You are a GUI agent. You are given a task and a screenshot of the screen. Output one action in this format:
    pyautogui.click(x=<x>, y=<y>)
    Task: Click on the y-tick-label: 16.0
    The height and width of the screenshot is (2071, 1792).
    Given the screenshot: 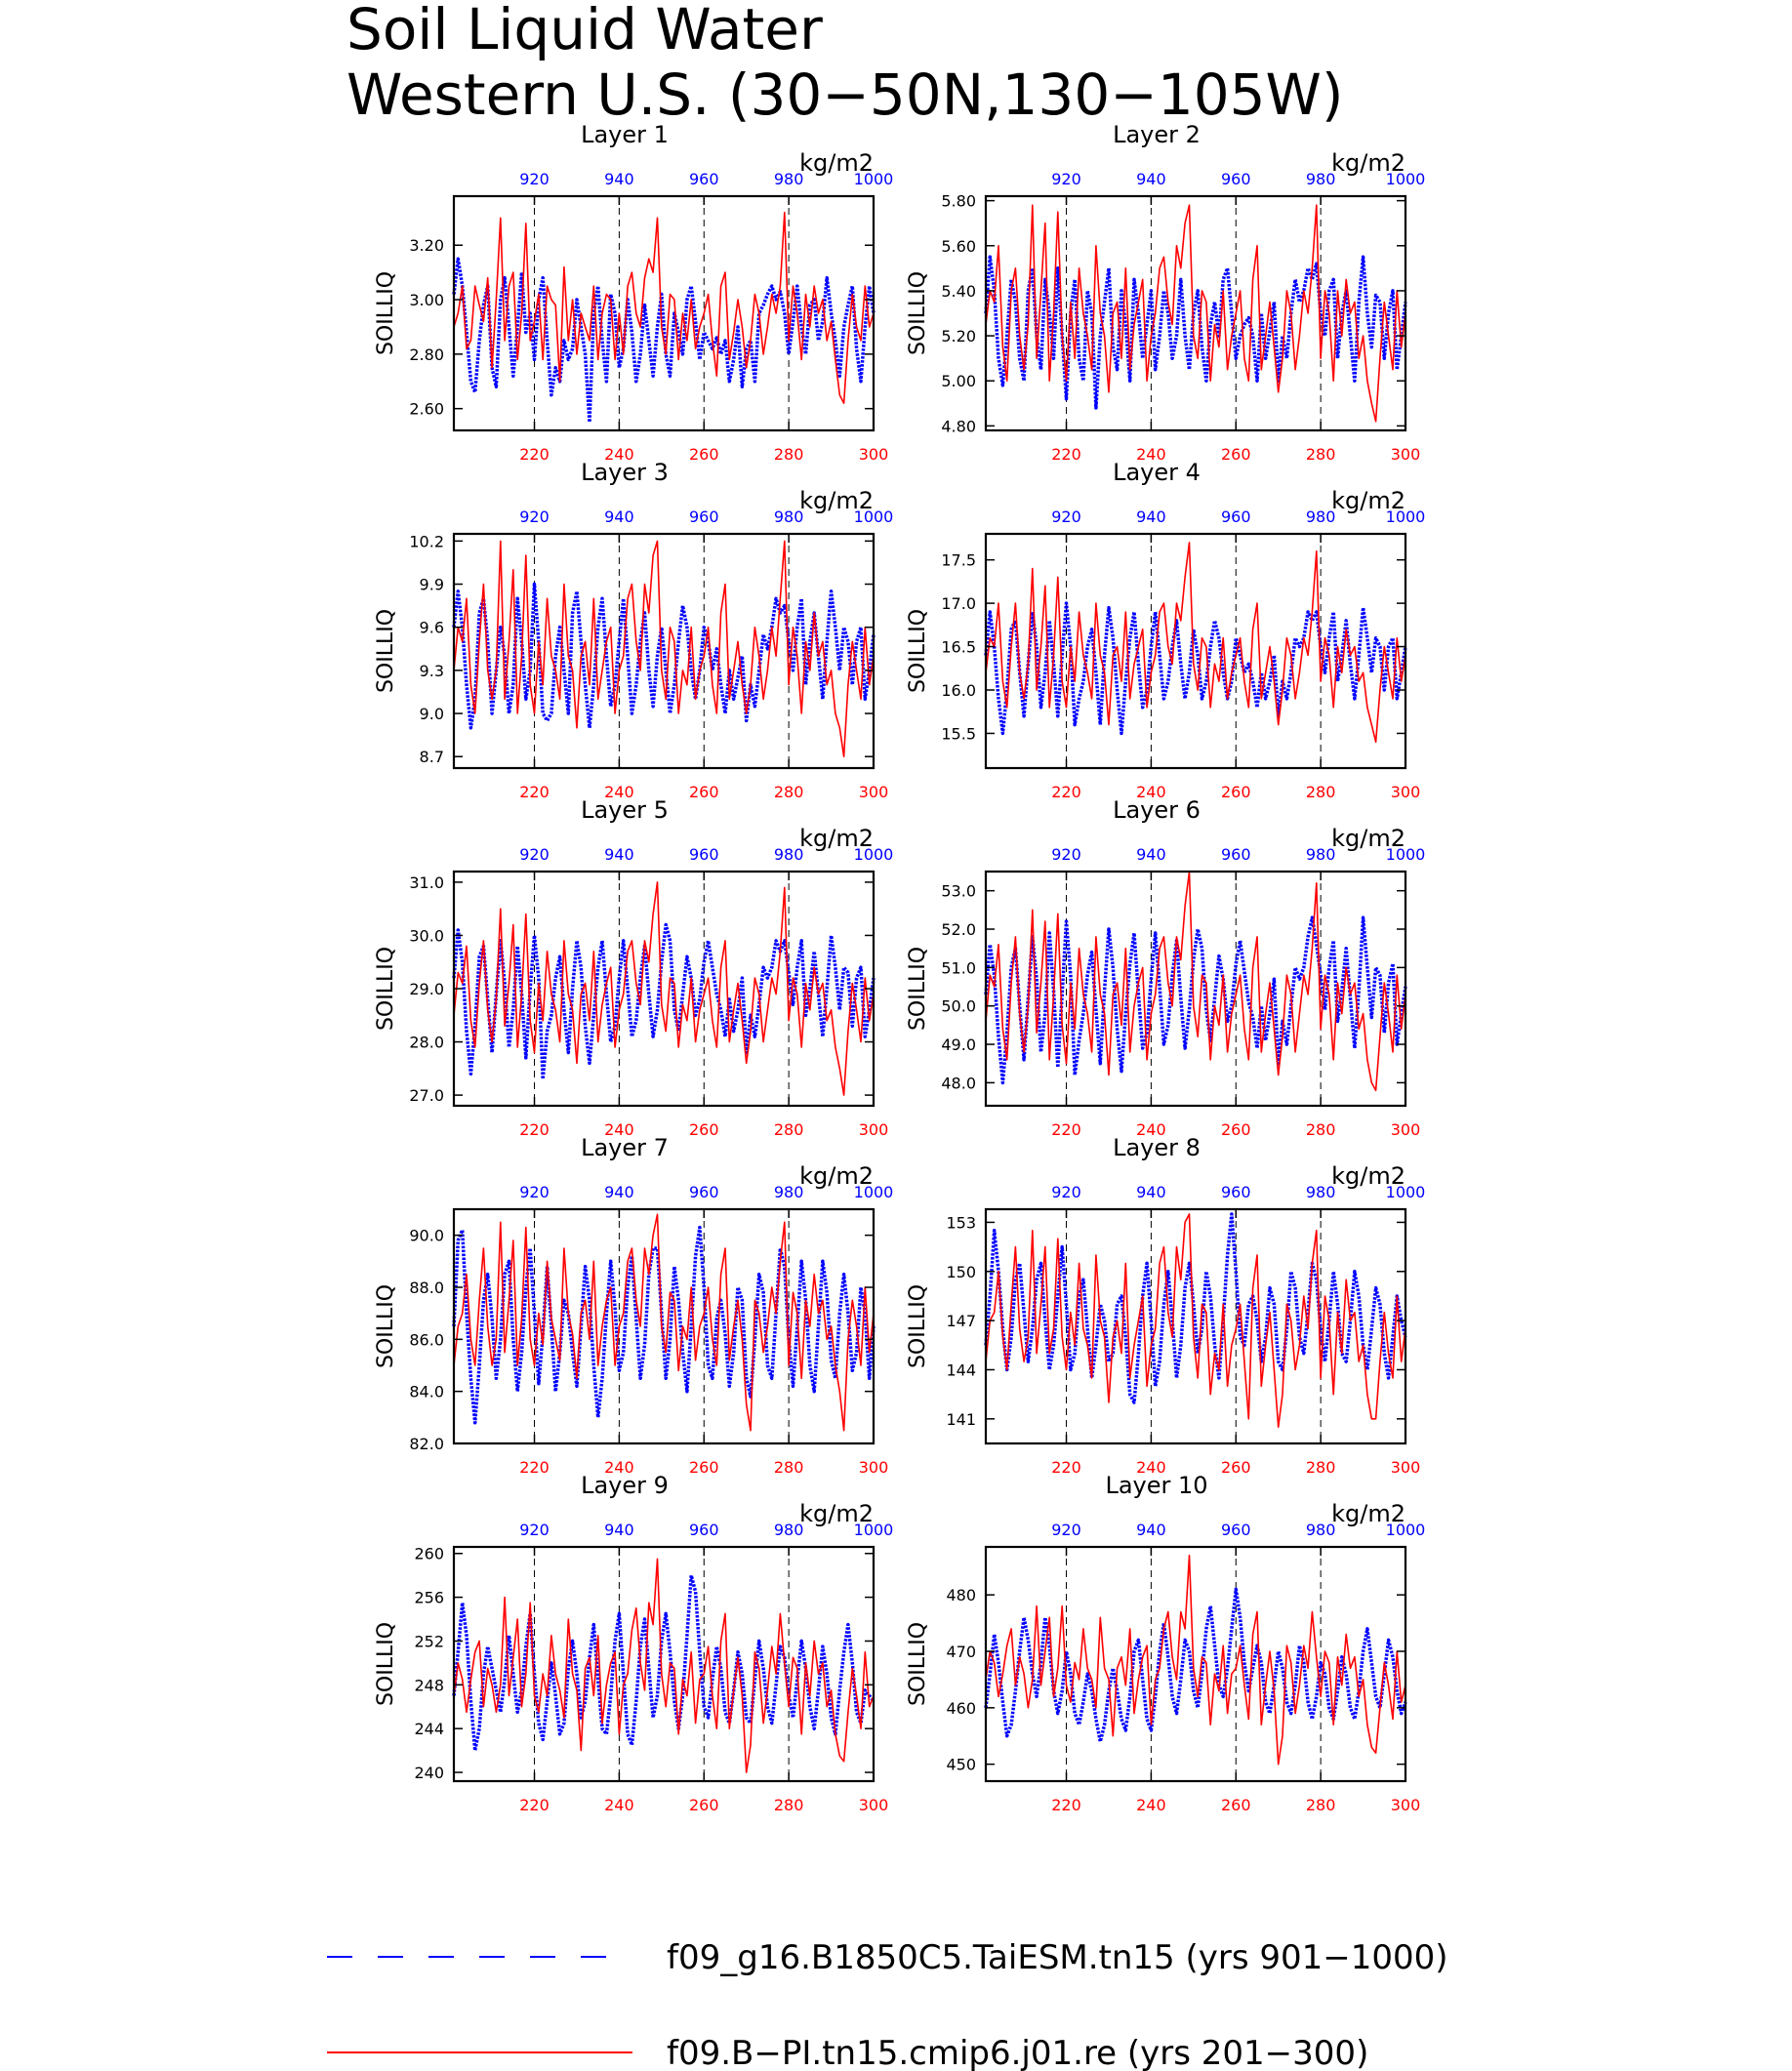 What is the action you would take?
    pyautogui.click(x=958, y=691)
    